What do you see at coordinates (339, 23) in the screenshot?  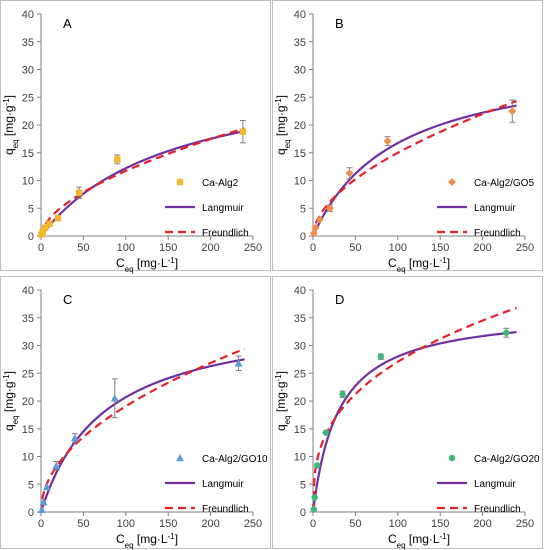 I see `panel-label: B` at bounding box center [339, 23].